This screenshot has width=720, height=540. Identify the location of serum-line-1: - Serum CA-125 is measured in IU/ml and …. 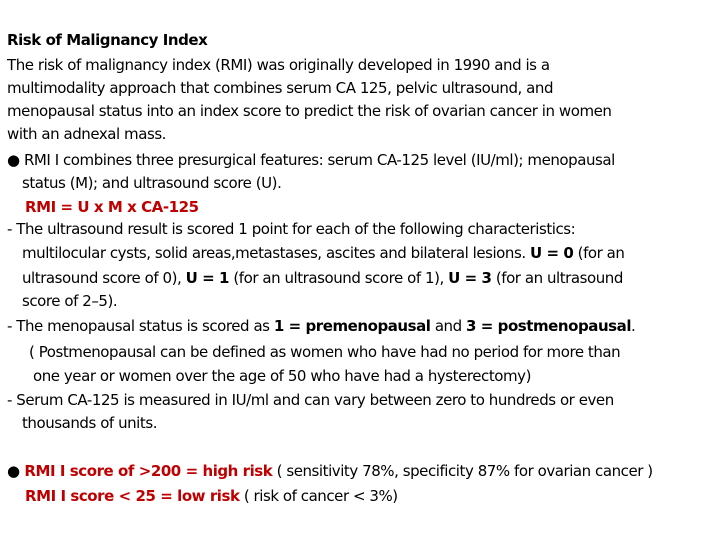
(310, 400).